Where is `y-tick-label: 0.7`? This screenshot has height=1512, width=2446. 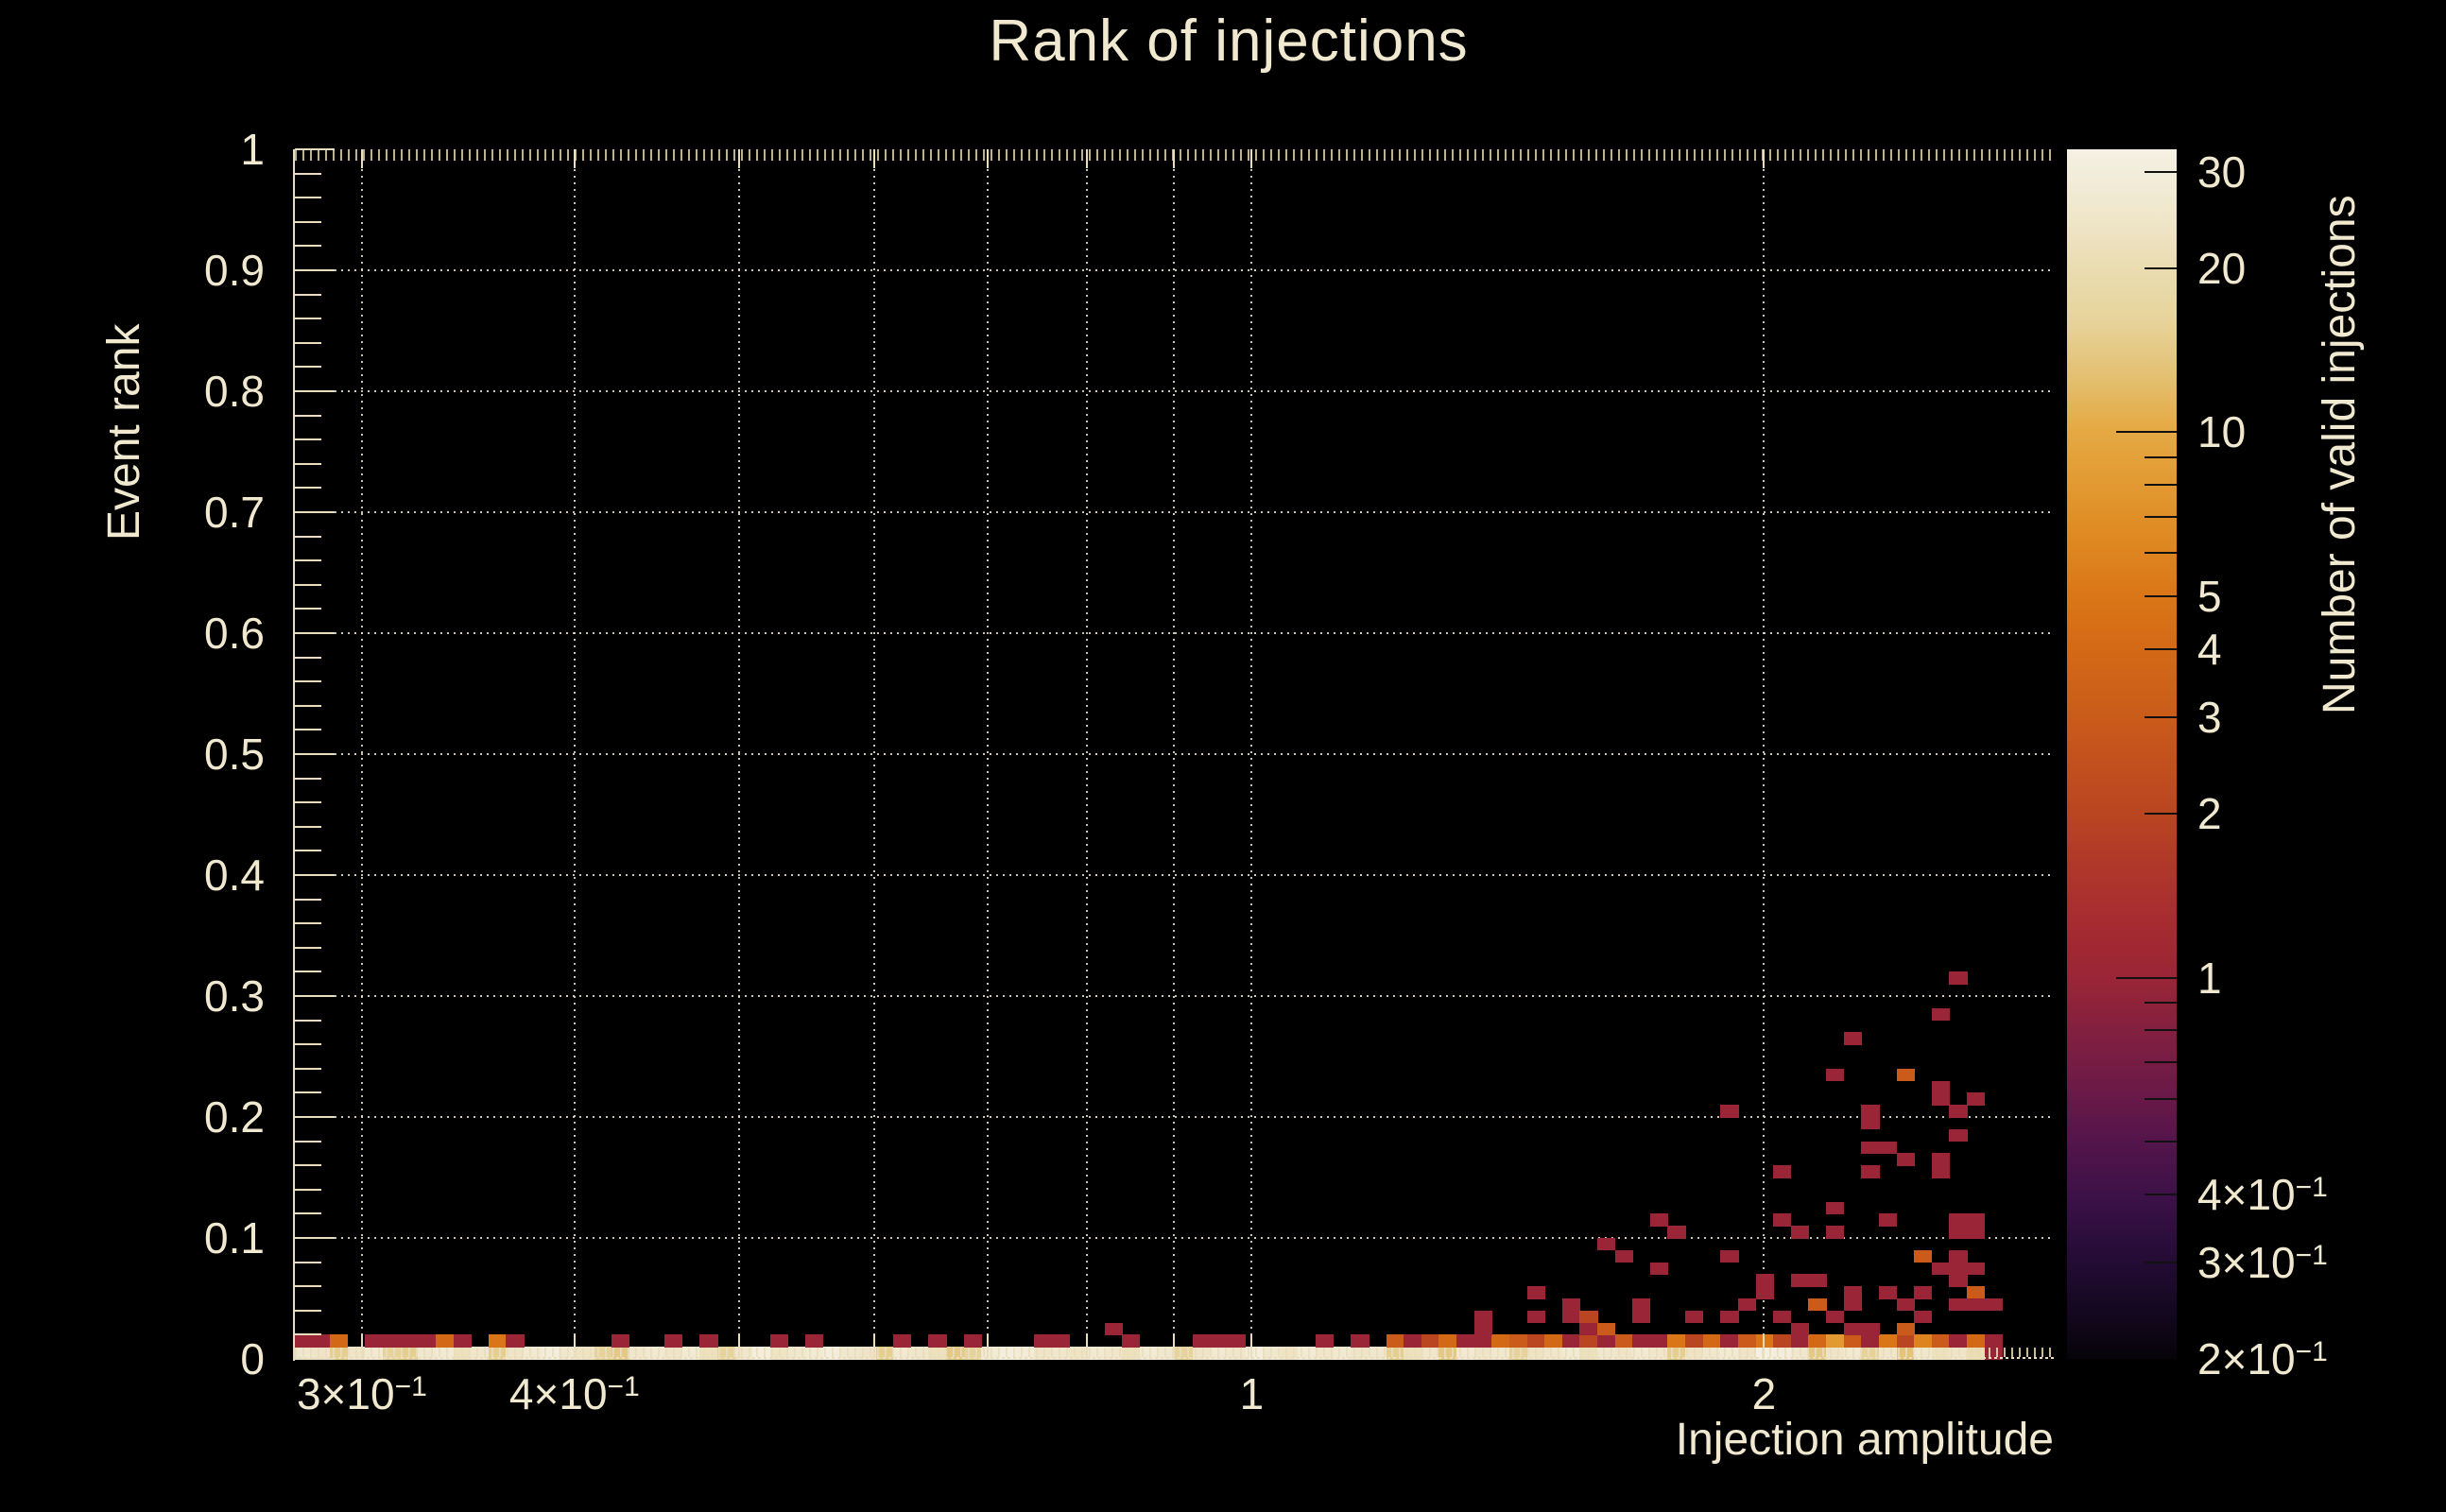 y-tick-label: 0.7 is located at coordinates (235, 512).